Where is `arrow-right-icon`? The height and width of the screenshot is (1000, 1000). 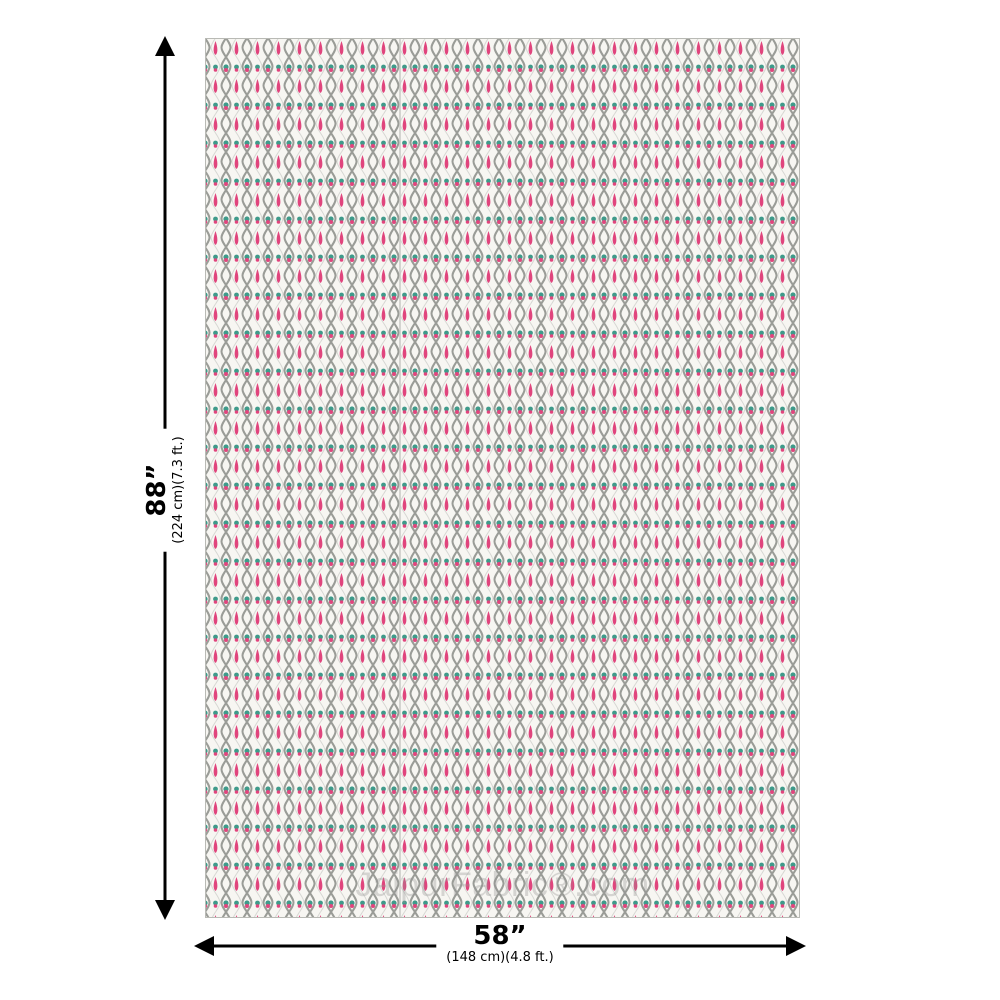 arrow-right-icon is located at coordinates (796, 946).